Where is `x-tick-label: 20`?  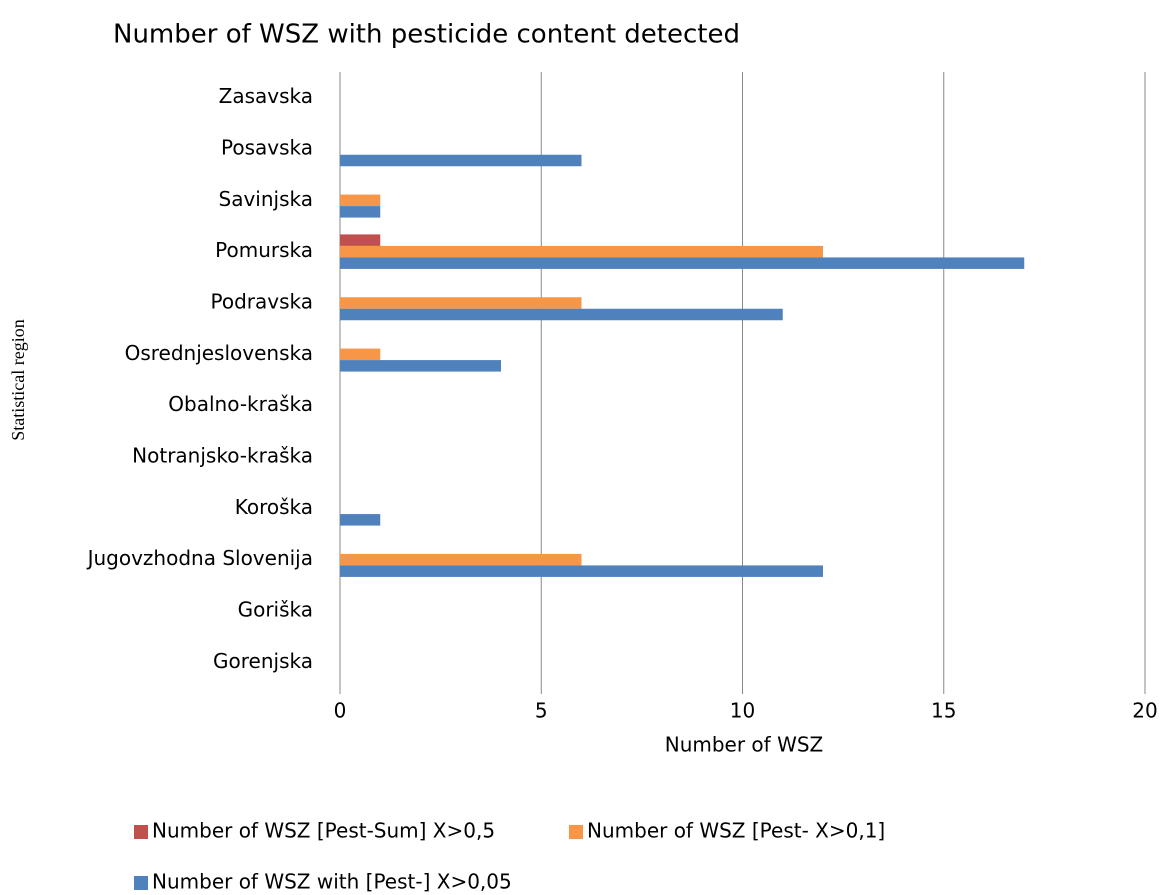 x-tick-label: 20 is located at coordinates (1144, 711).